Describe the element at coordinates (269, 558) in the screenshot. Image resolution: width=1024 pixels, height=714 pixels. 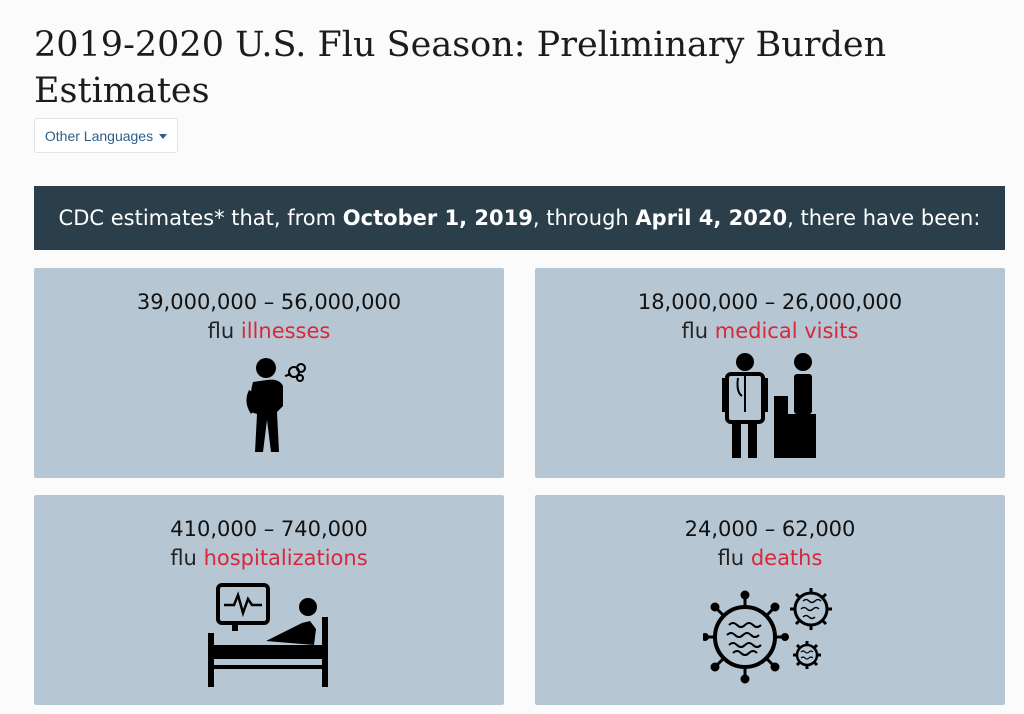
I see `hospitalizations-label: flu hospitalizations` at that location.